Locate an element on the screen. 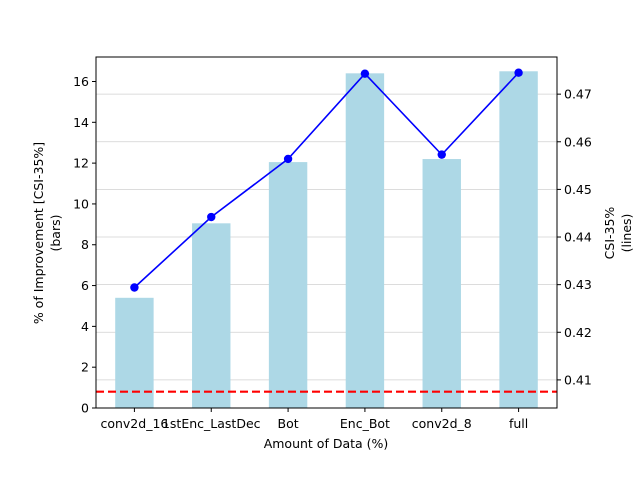  right-tick-label: 0.44 is located at coordinates (578, 237).